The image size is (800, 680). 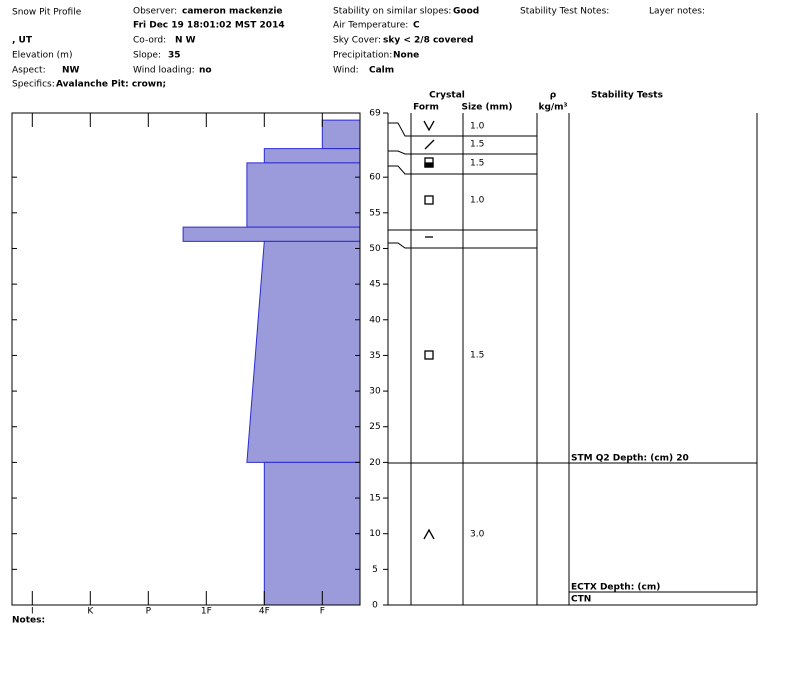 What do you see at coordinates (406, 56) in the screenshot?
I see `value: None` at bounding box center [406, 56].